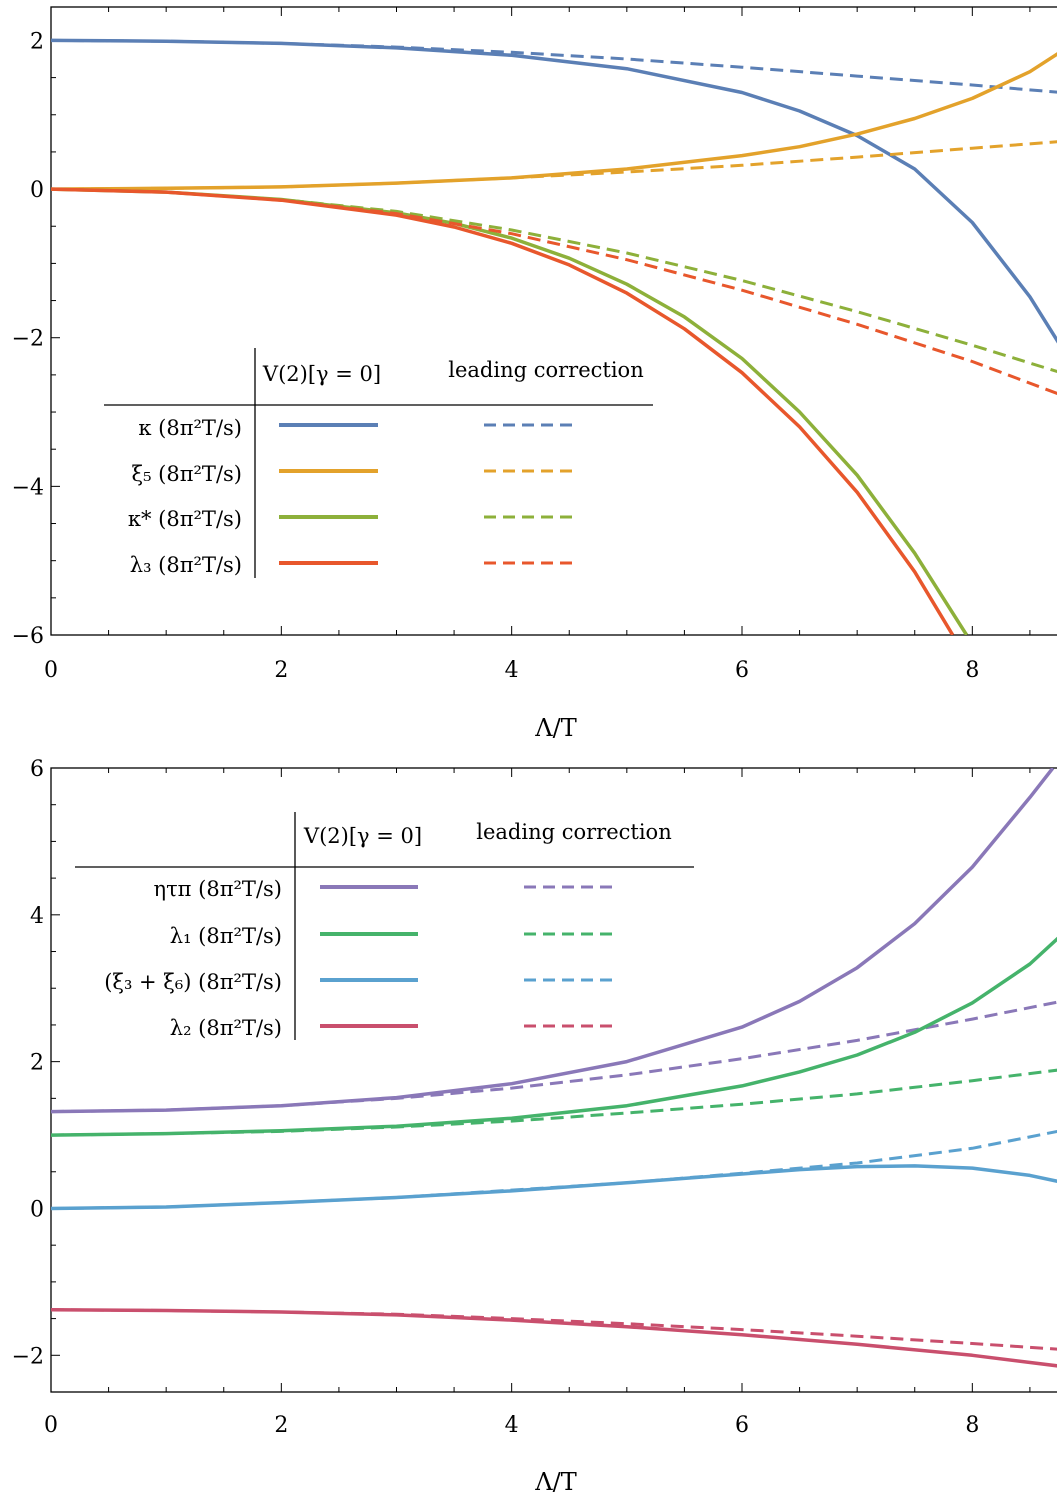 The height and width of the screenshot is (1503, 1057). What do you see at coordinates (217, 889) in the screenshot?
I see `bottom-legend-row-label: ητπ (8π²T/s)` at bounding box center [217, 889].